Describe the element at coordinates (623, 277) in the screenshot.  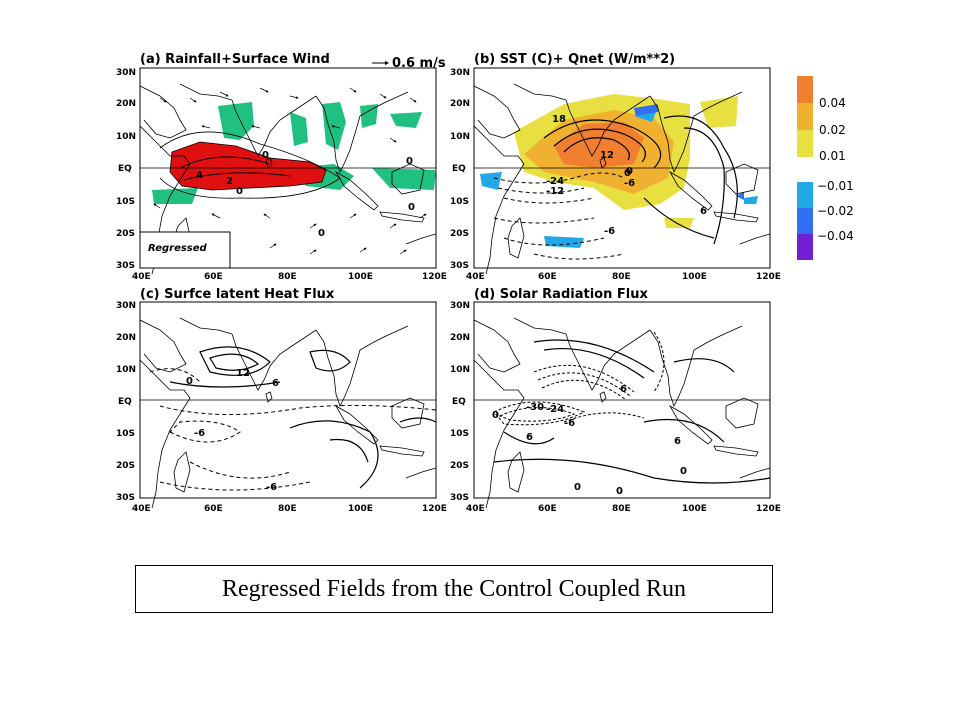
I see `lon-ticks-b: 40E 60E 80E 100E 120E` at that location.